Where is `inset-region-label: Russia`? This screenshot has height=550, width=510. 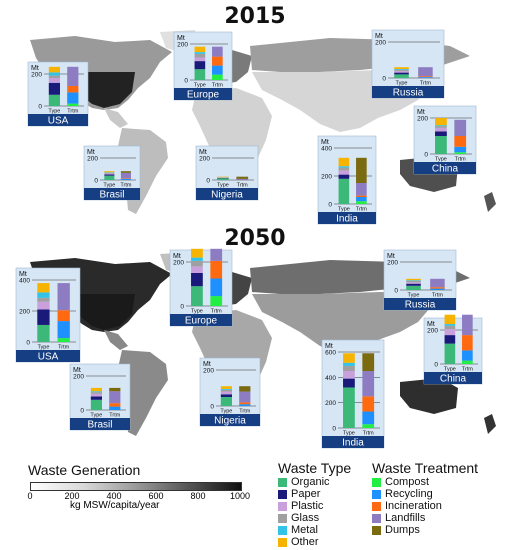
inset-region-label: Russia is located at coordinates (408, 93).